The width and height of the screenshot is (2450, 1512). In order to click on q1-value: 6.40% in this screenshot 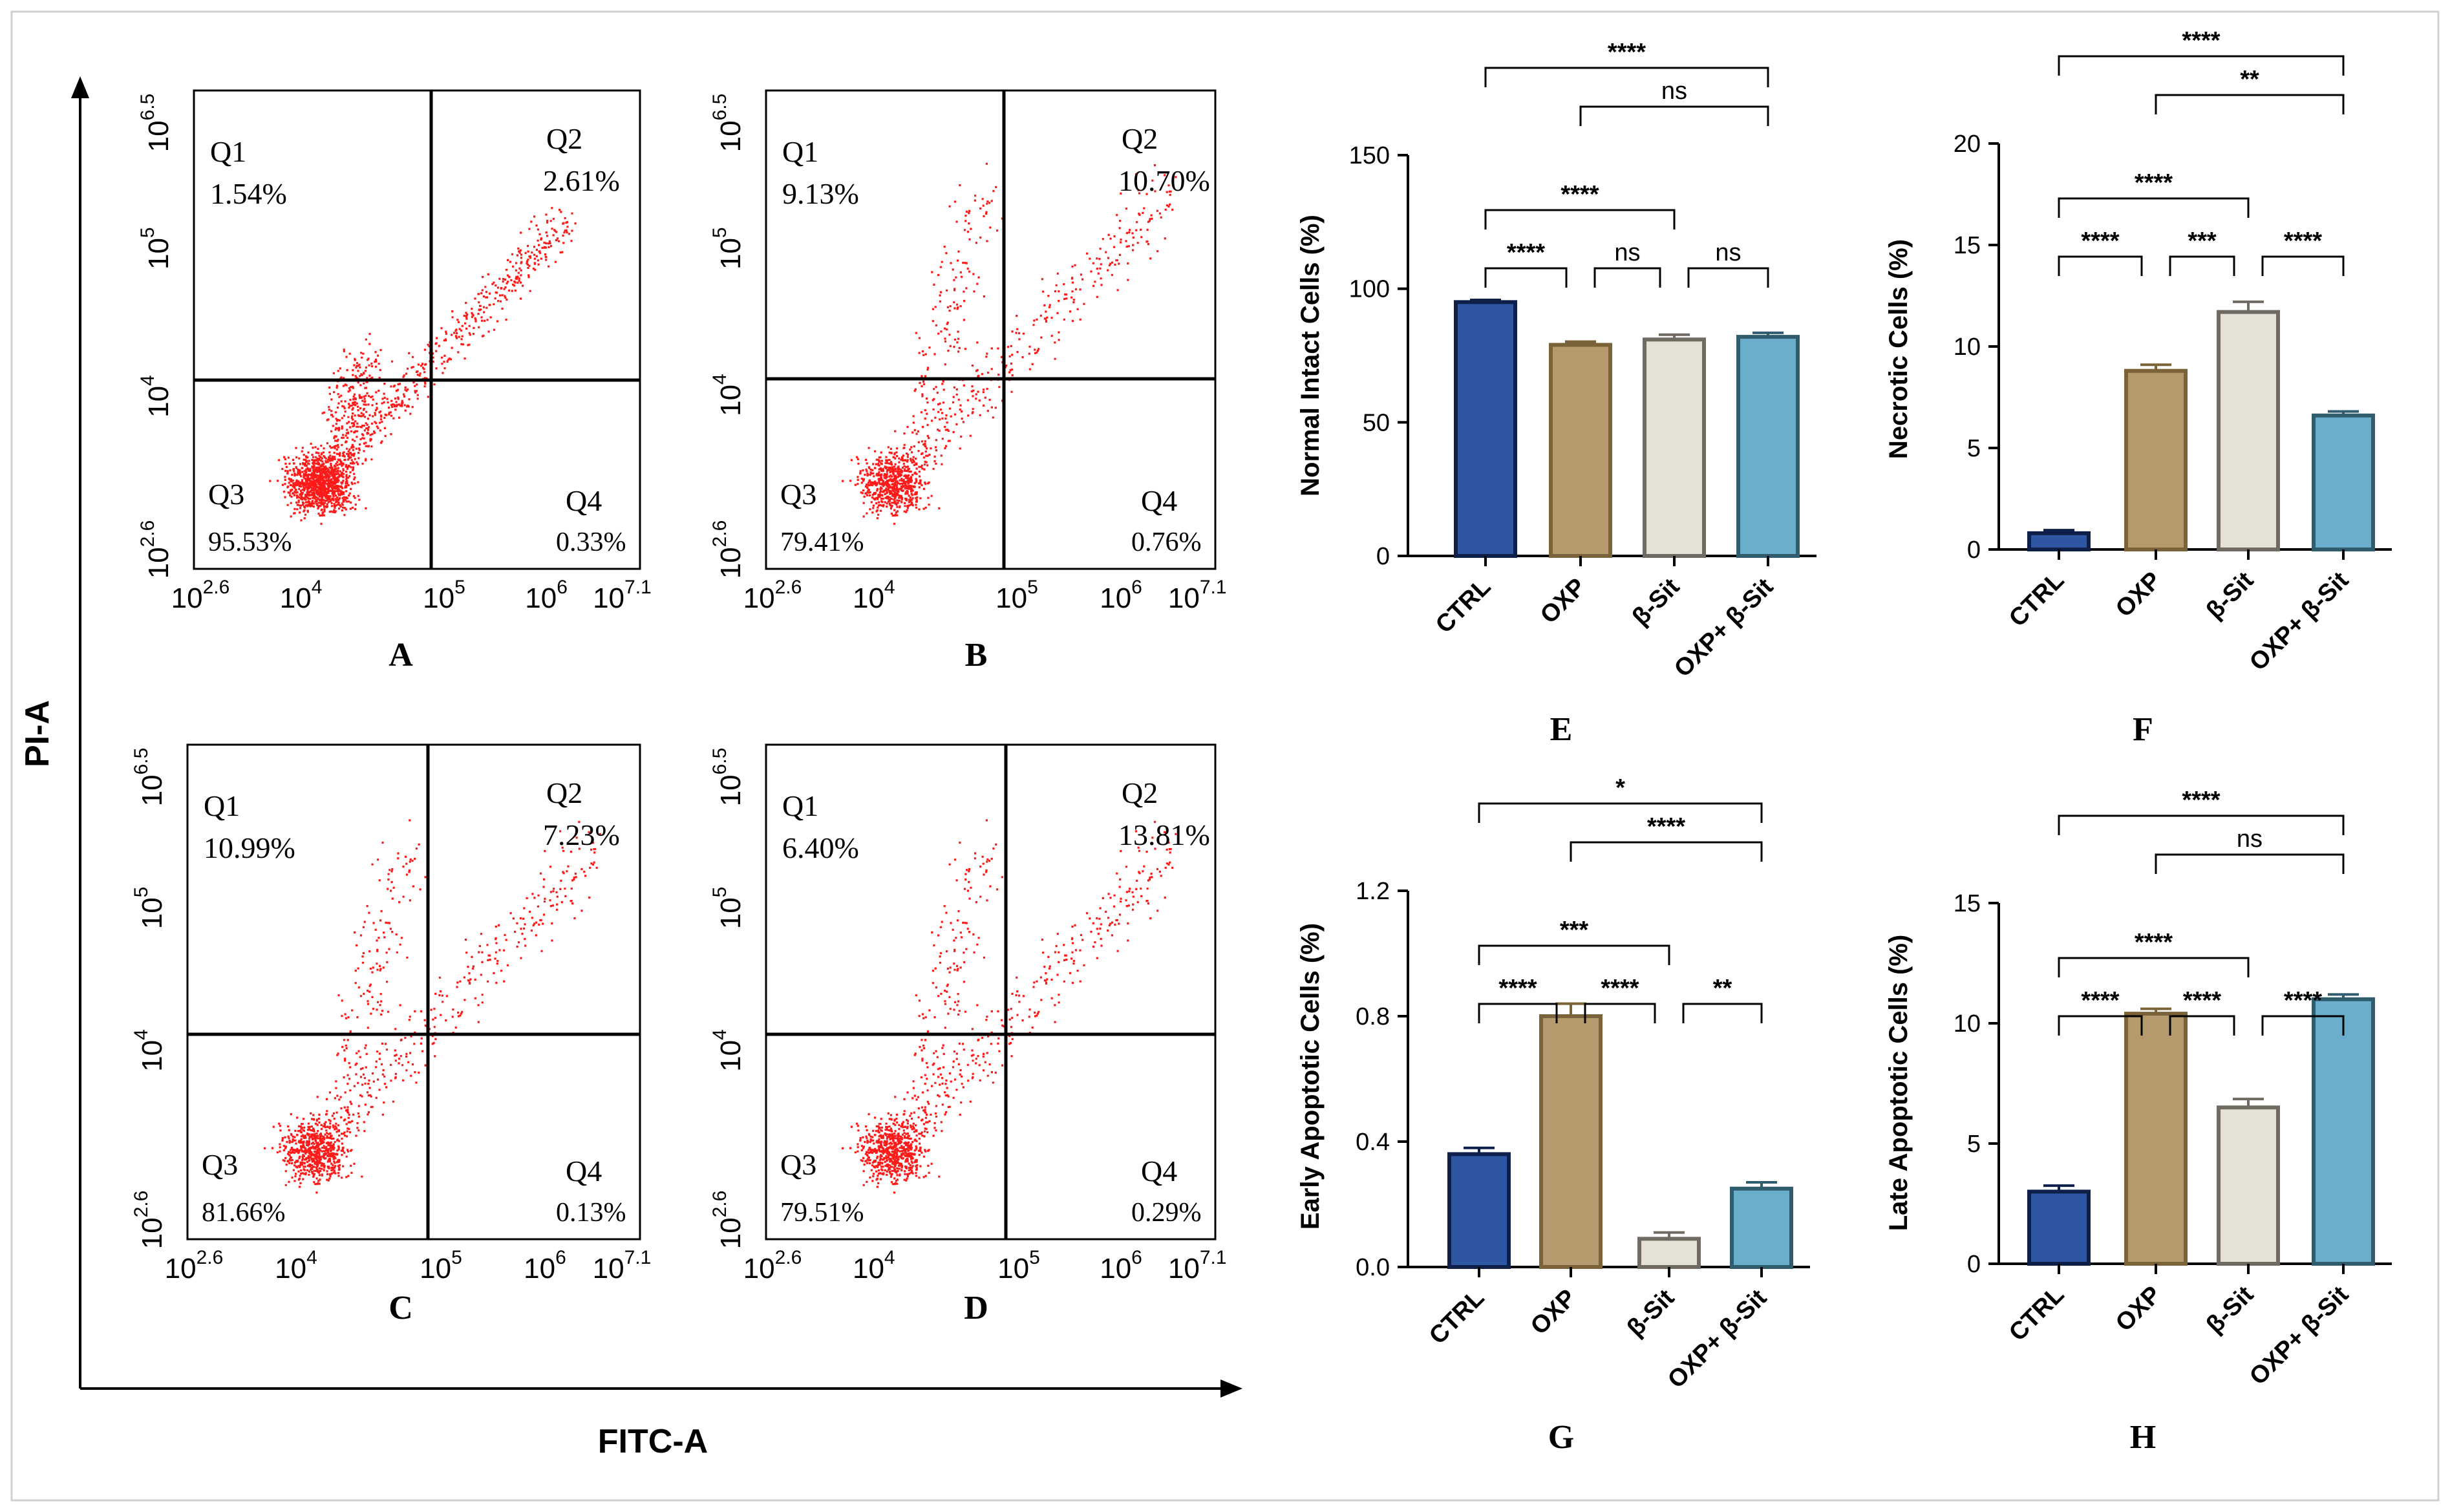, I will do `click(820, 847)`.